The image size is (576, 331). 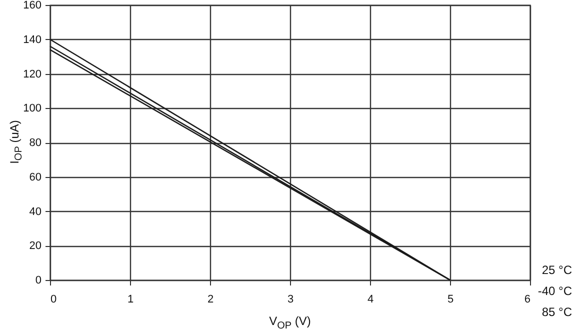 What do you see at coordinates (290, 300) in the screenshot?
I see `x-tick-label: 3` at bounding box center [290, 300].